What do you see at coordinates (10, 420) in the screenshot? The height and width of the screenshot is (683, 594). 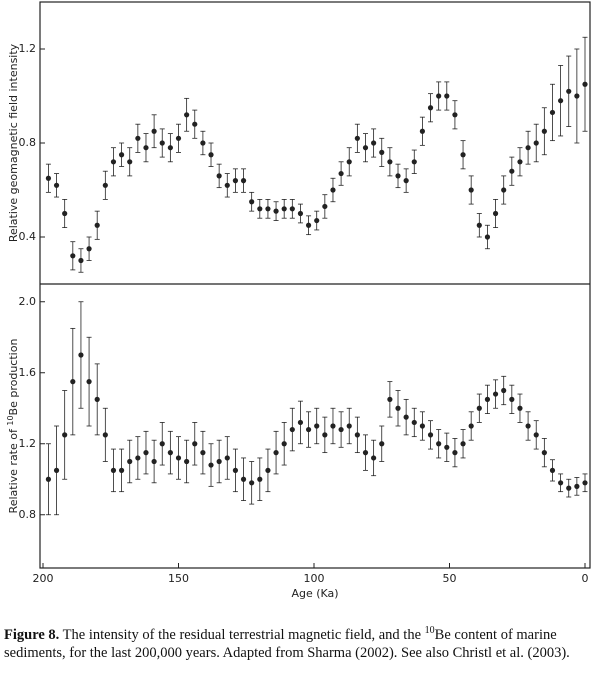 I see `y-label-sup: 10` at bounding box center [10, 420].